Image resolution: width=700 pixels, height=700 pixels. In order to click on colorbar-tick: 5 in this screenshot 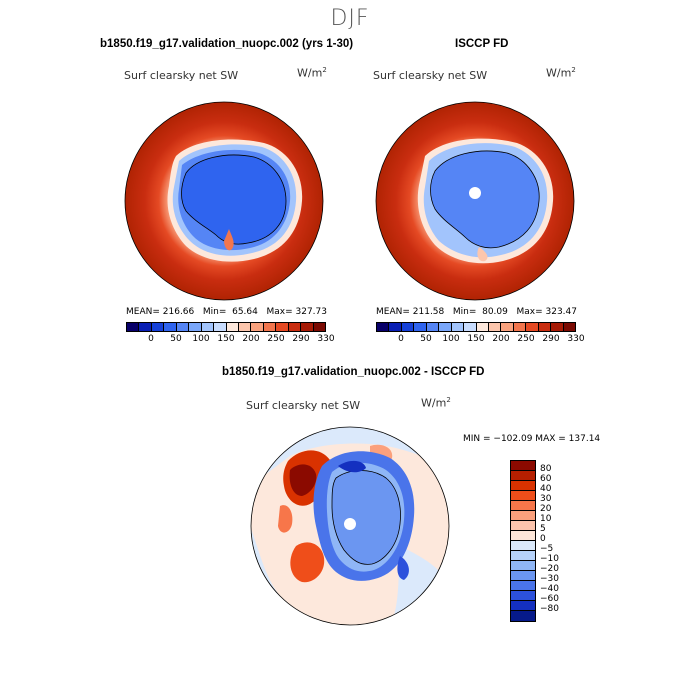, I will do `click(543, 529)`.